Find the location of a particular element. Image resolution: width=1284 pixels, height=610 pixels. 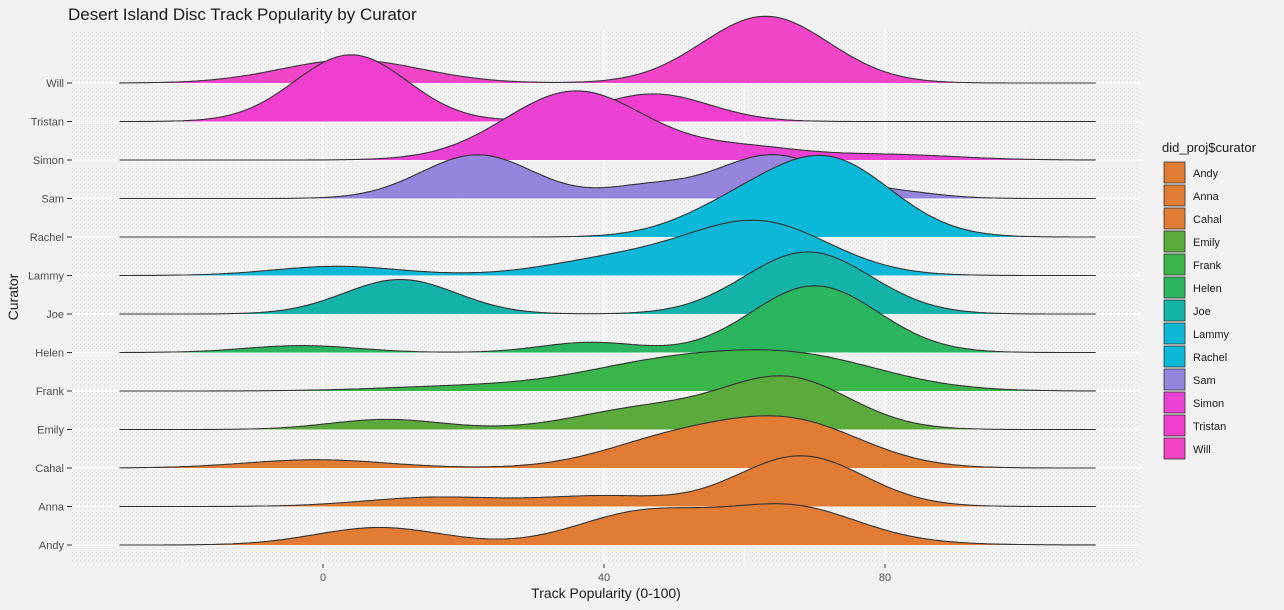

y-axis-title: Curator is located at coordinates (13, 296).